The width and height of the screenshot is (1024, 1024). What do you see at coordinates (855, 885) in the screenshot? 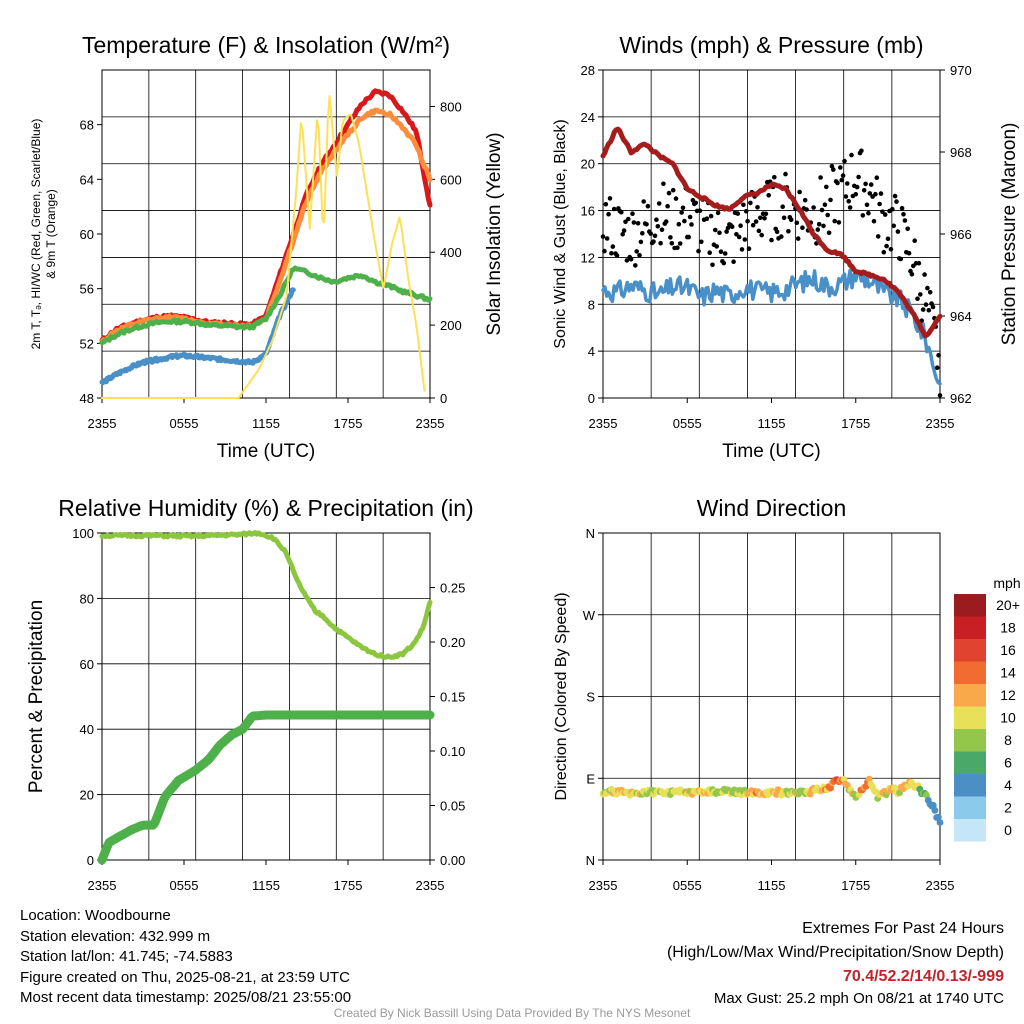
I see `p3-x-tick-label: 1755` at bounding box center [855, 885].